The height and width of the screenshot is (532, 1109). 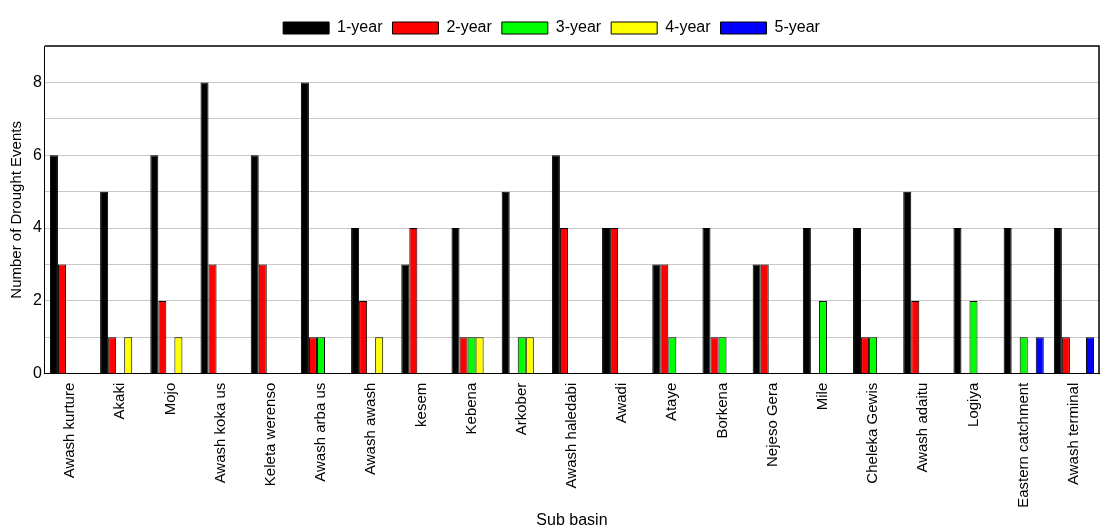 I want to click on x-tick-label: Awash koka us, so click(x=219, y=433).